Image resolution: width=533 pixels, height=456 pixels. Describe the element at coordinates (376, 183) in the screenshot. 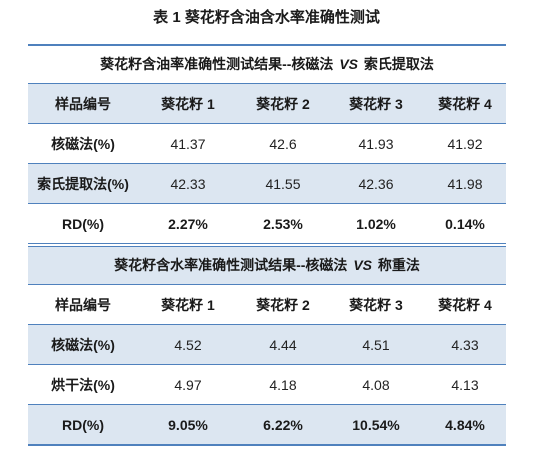

I see `table-cell: 42.36` at that location.